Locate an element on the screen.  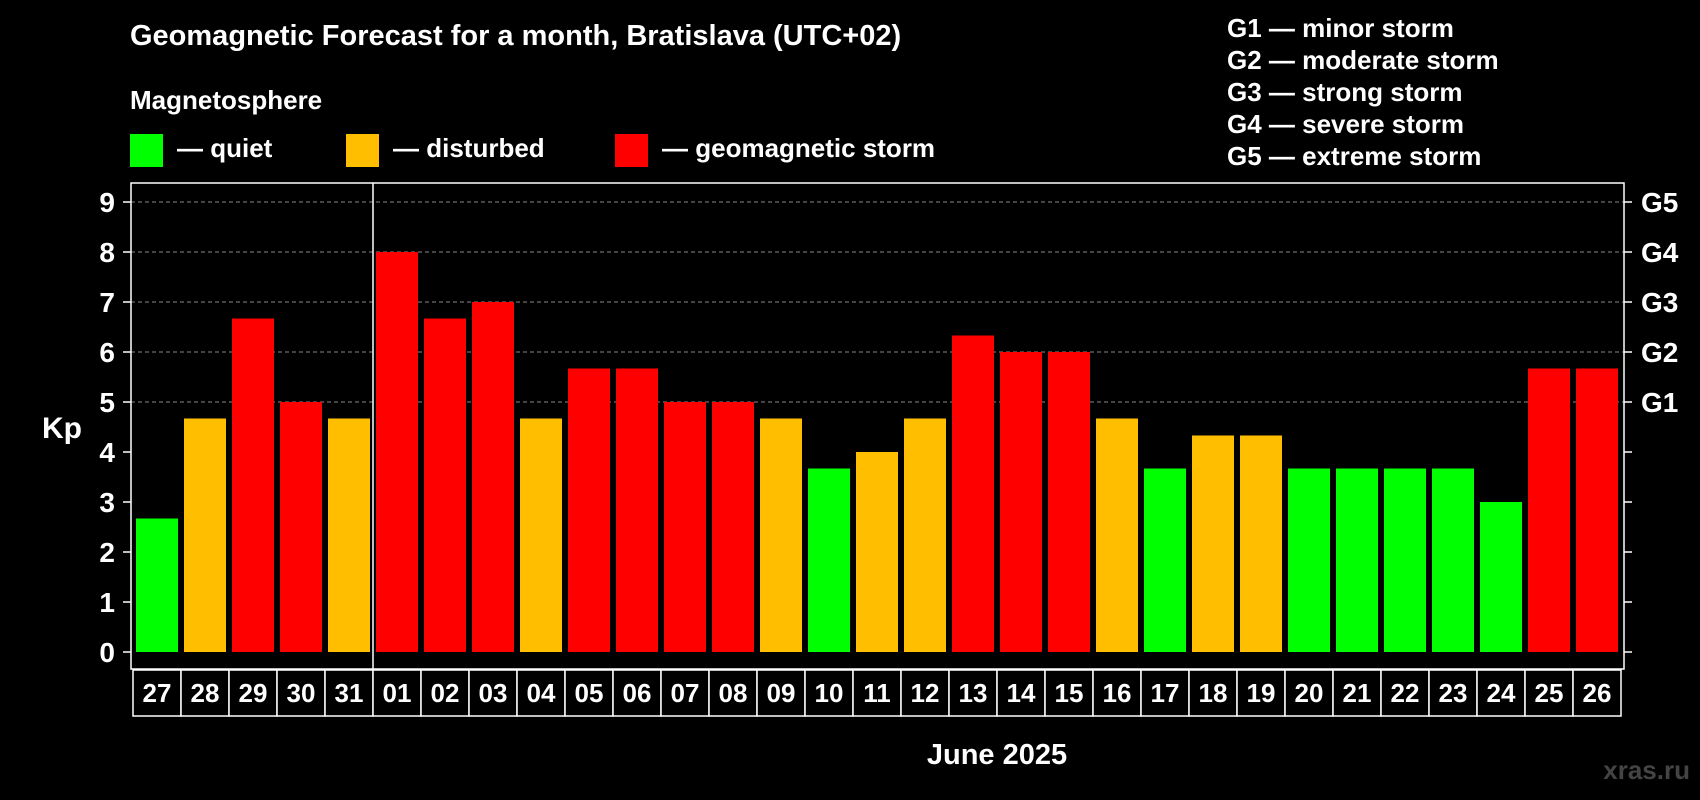
rtick-label-g3: G3 is located at coordinates (1659, 302).